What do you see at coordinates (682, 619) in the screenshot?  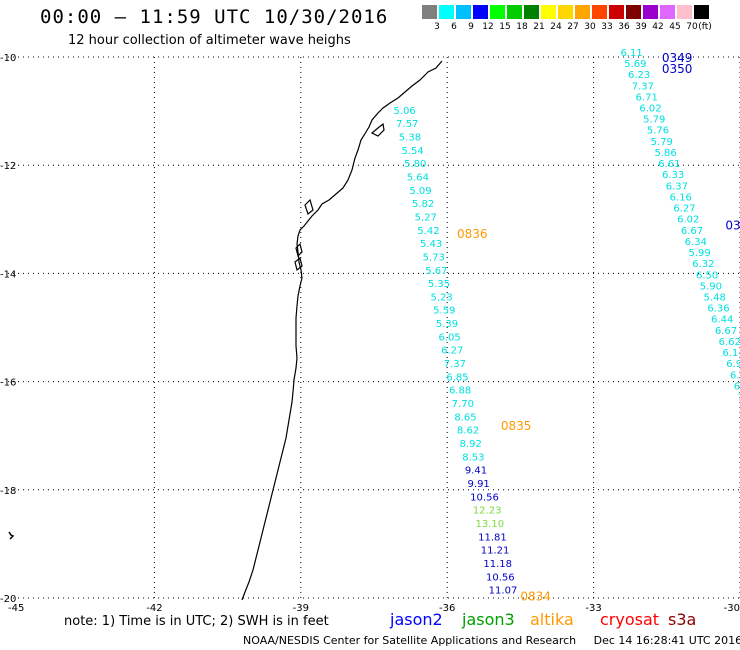 I see `satellite-name: s3a` at bounding box center [682, 619].